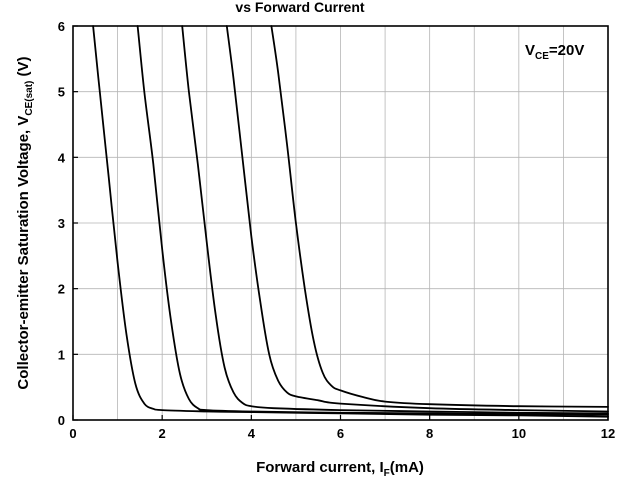  Describe the element at coordinates (299, 7) in the screenshot. I see `chart-title: vs Forward Current` at that location.